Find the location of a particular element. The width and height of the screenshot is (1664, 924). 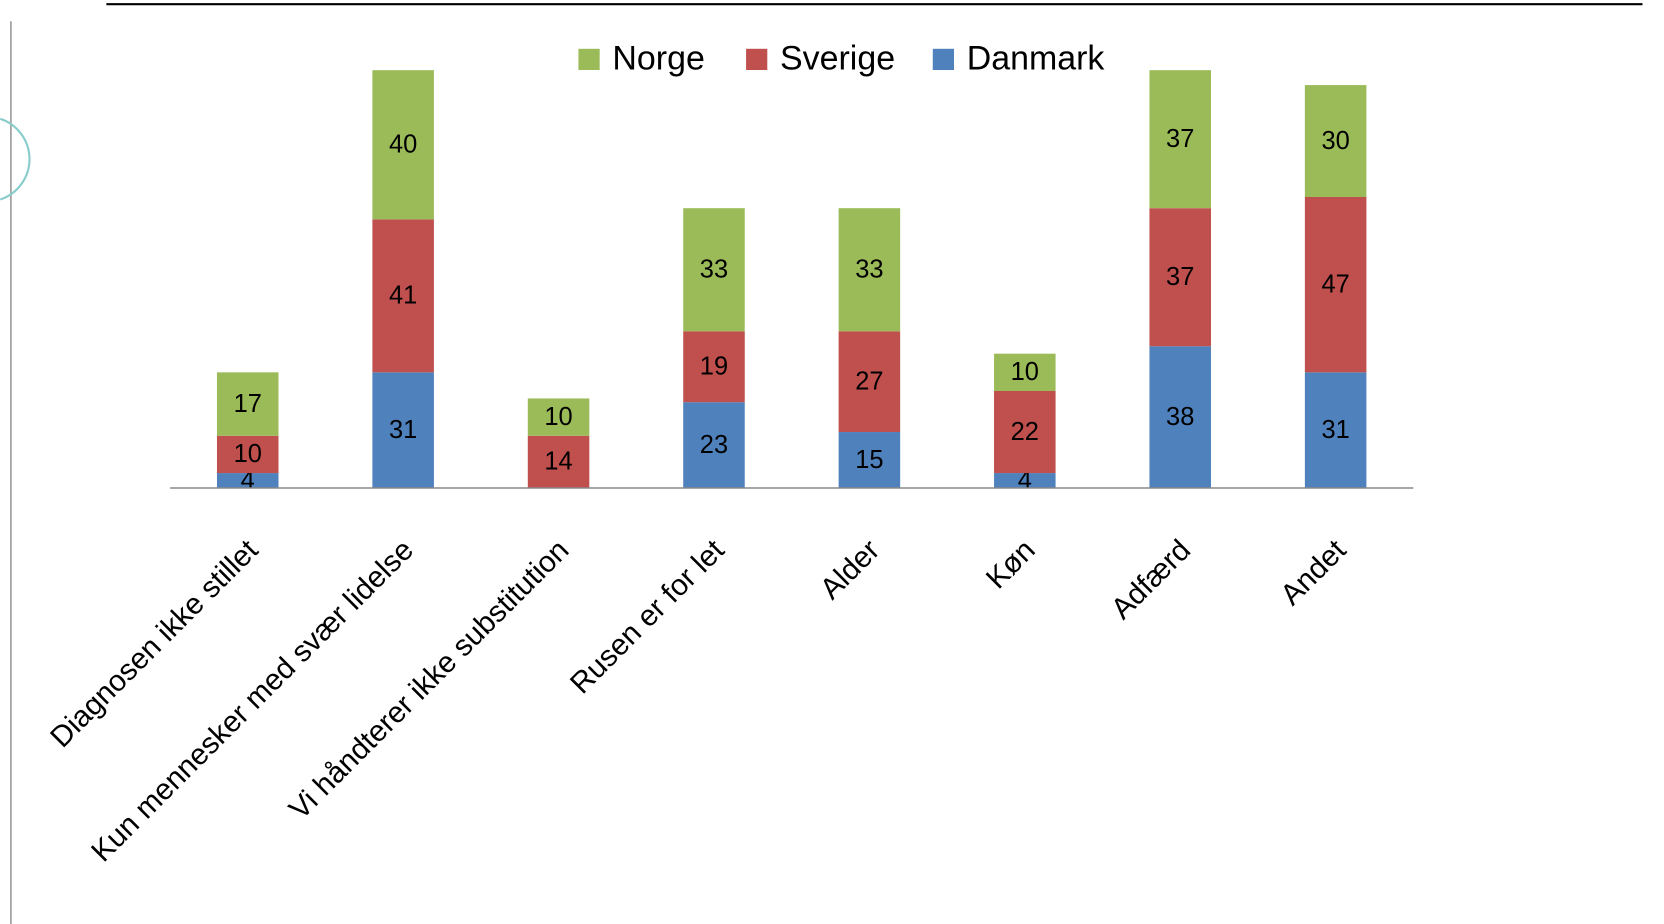

data-label: 15 is located at coordinates (869, 460).